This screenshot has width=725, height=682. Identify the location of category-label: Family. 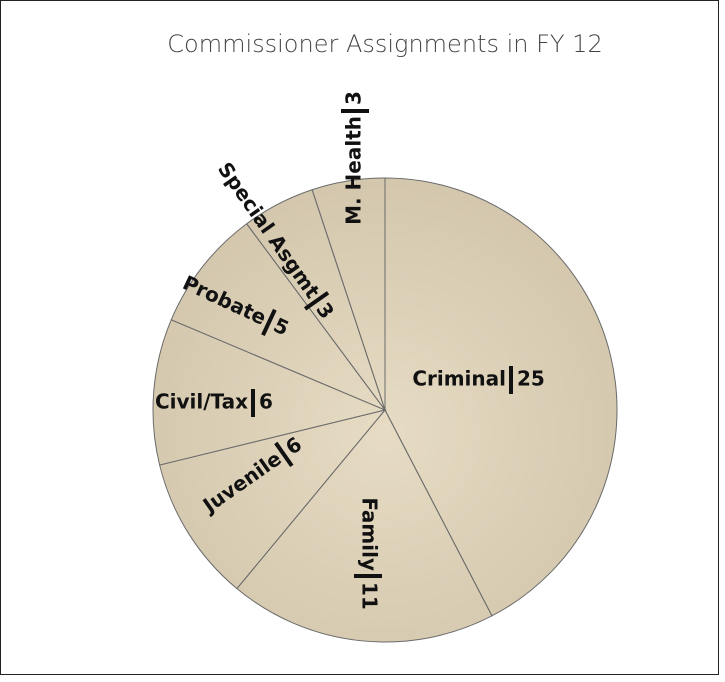
(370, 534).